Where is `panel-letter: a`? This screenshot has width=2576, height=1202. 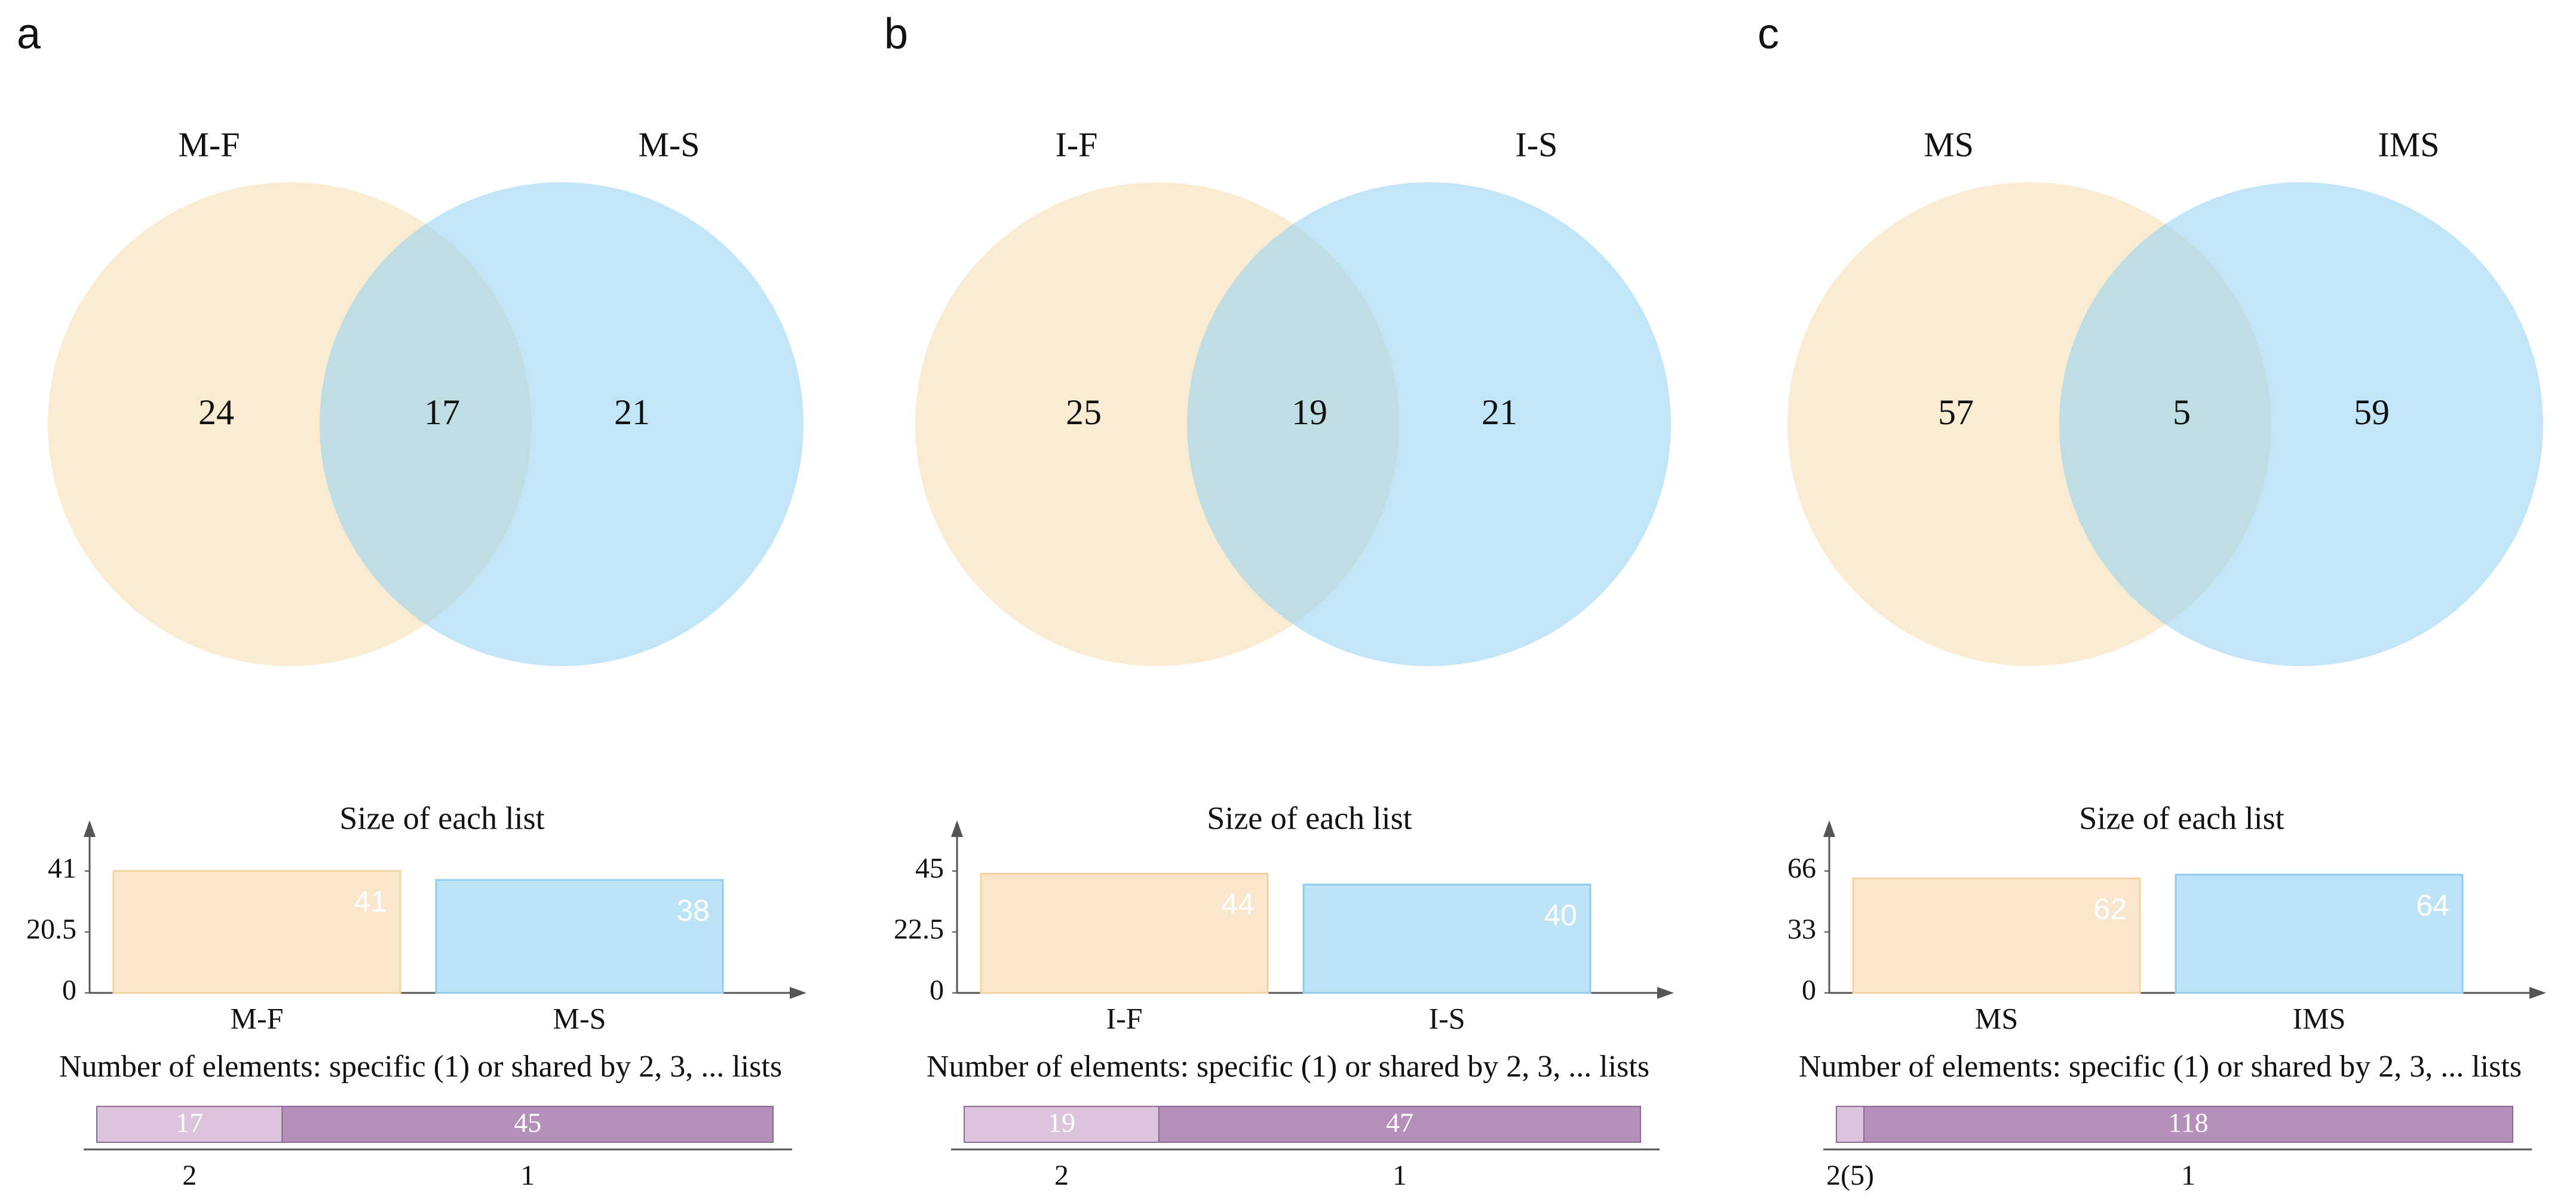 panel-letter: a is located at coordinates (29, 34).